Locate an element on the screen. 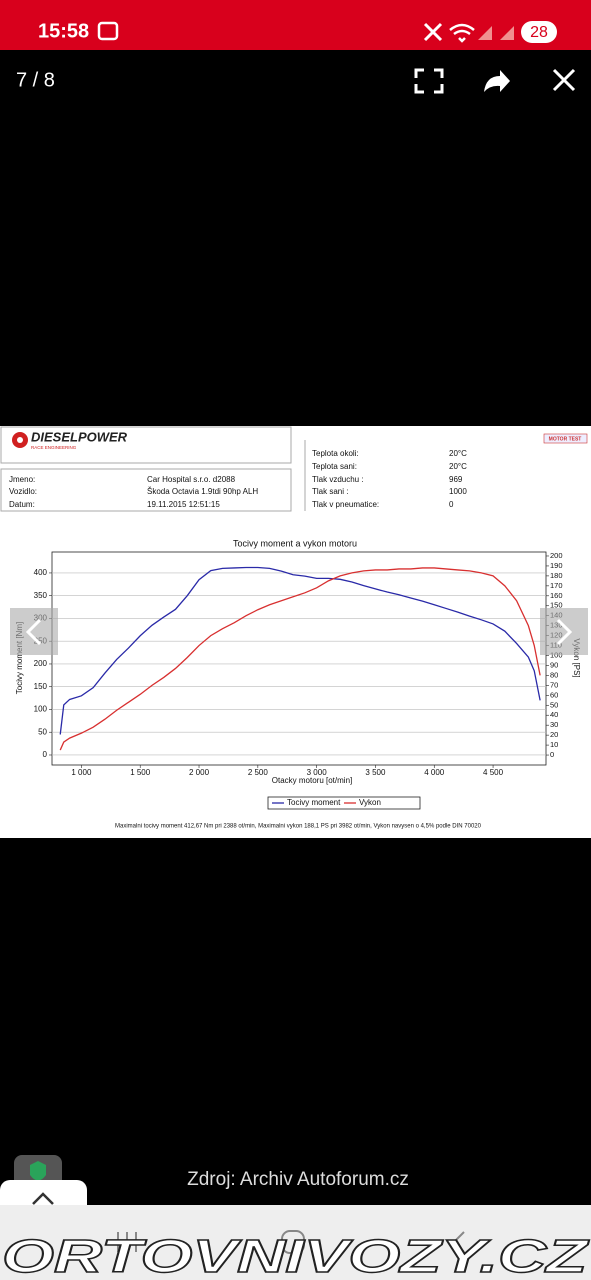 Image resolution: width=591 pixels, height=1280 pixels. nav-bar is located at coordinates (295, 1242).